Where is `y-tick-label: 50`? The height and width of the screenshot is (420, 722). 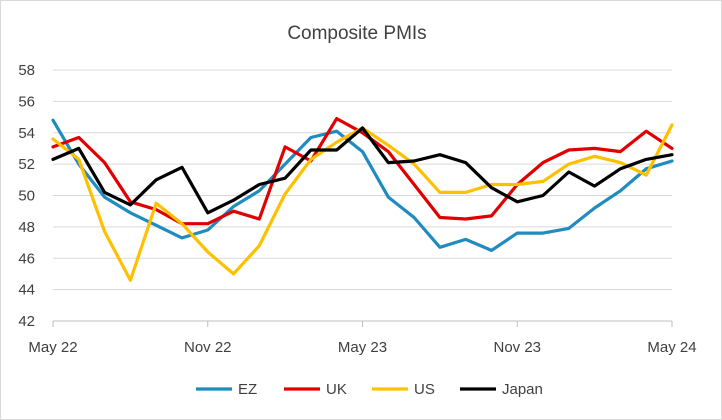 y-tick-label: 50 is located at coordinates (26, 196).